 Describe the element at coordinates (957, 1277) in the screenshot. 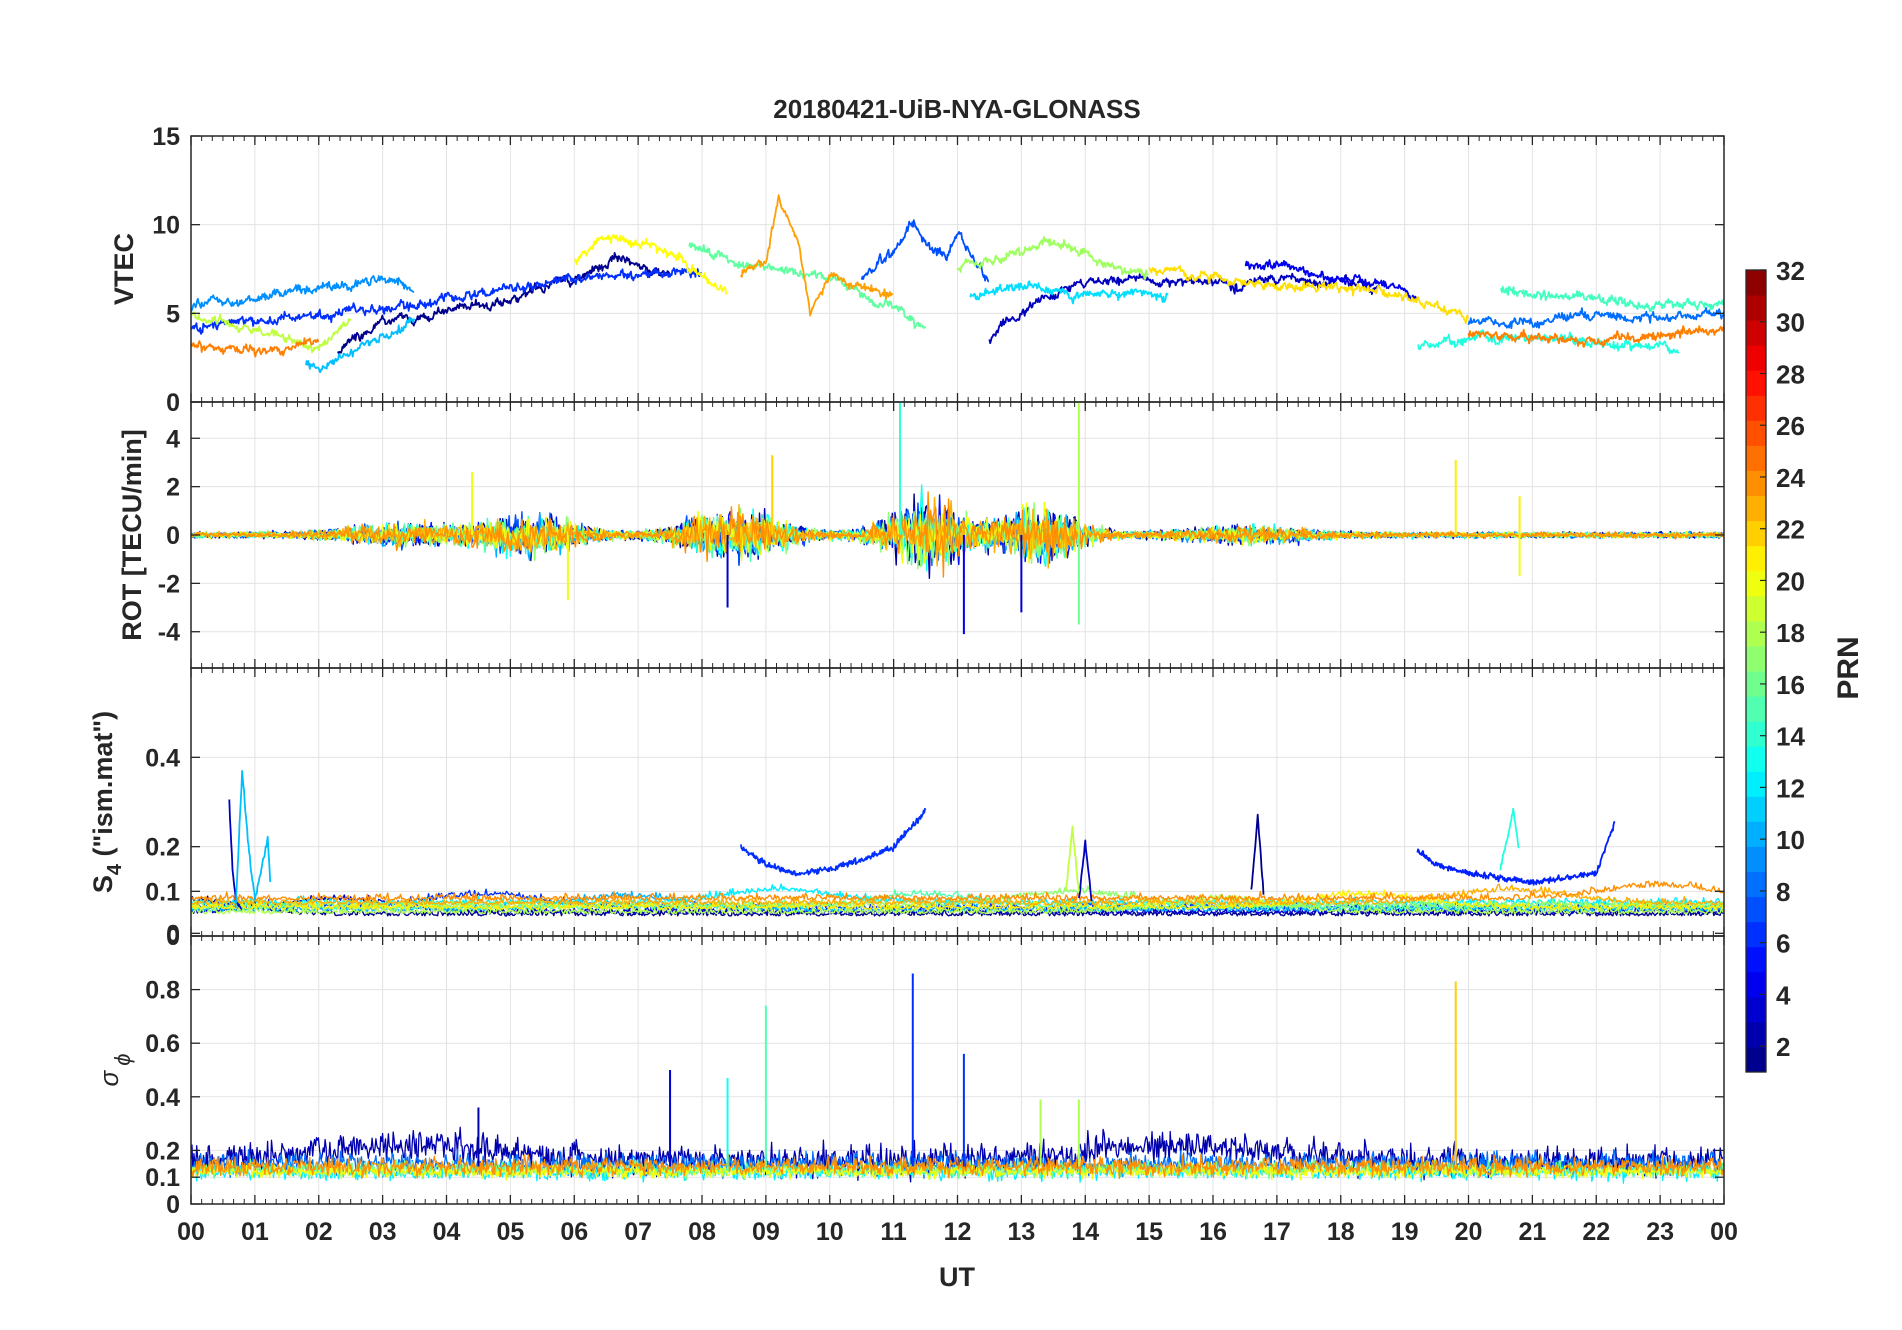

I see `x-axis-label: UT` at that location.